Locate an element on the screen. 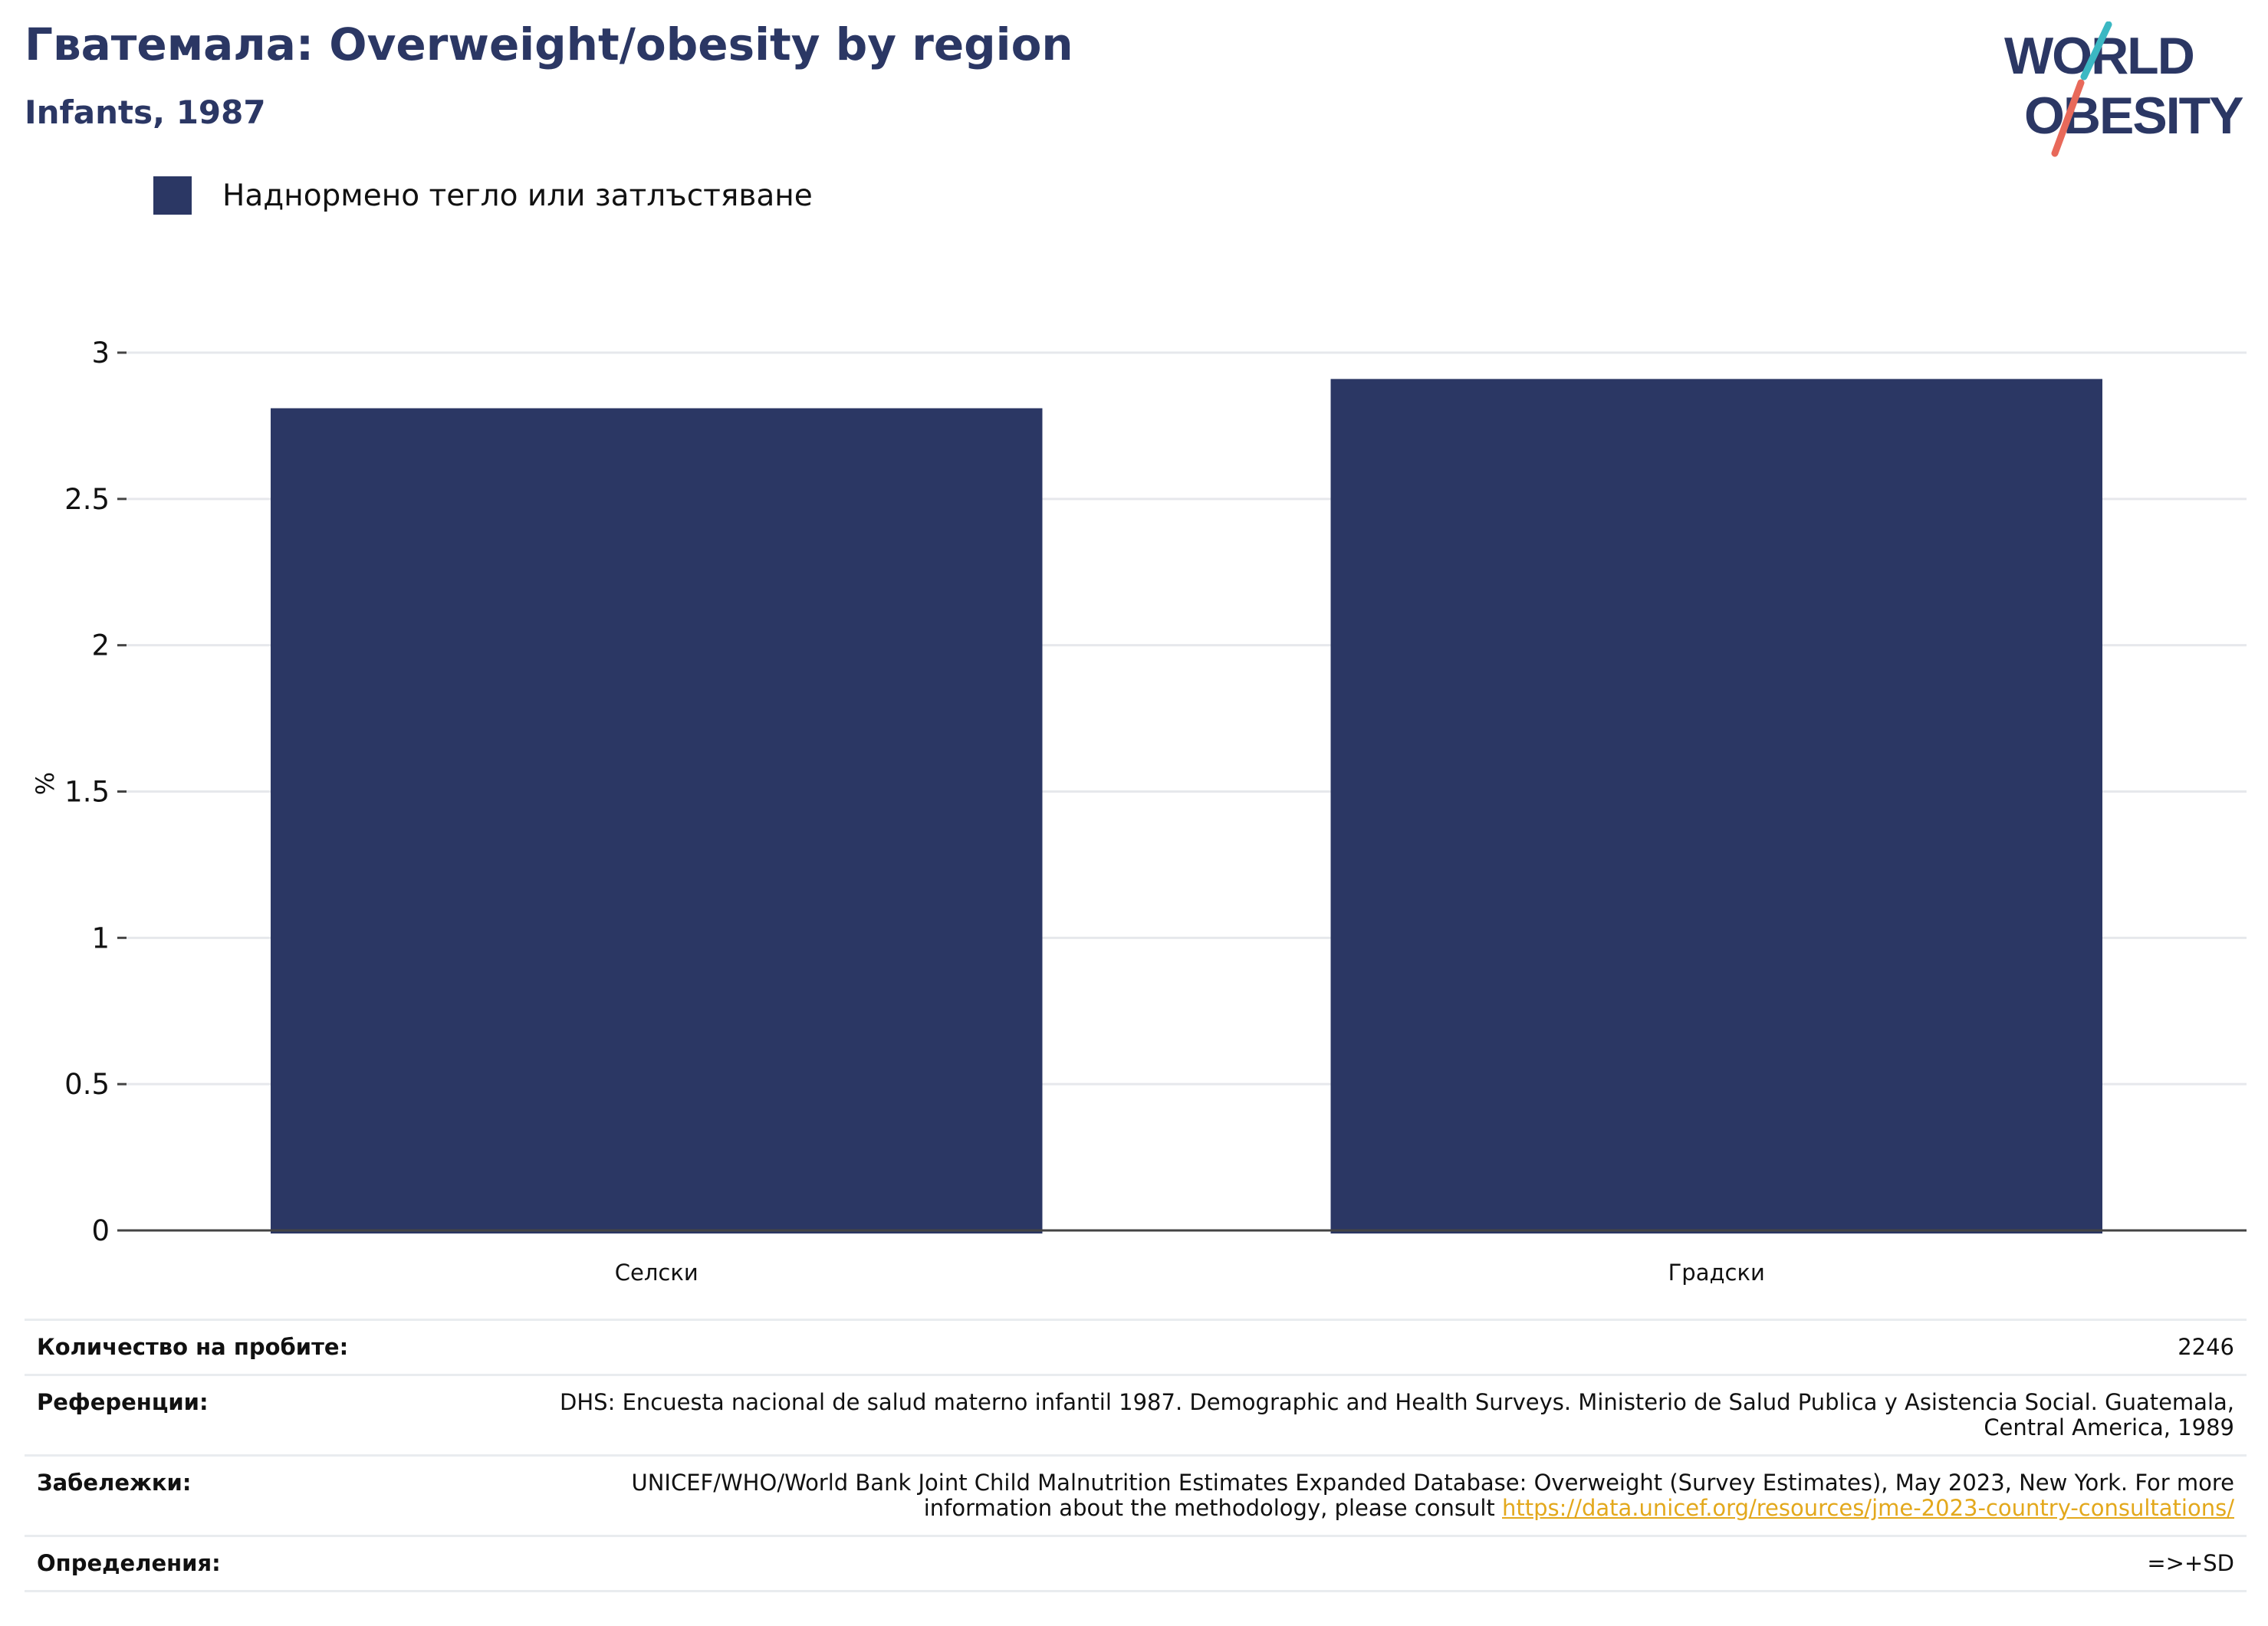 The width and height of the screenshot is (2268, 1626). legend-label: Наднормено тегло или затлъстяване is located at coordinates (517, 195).